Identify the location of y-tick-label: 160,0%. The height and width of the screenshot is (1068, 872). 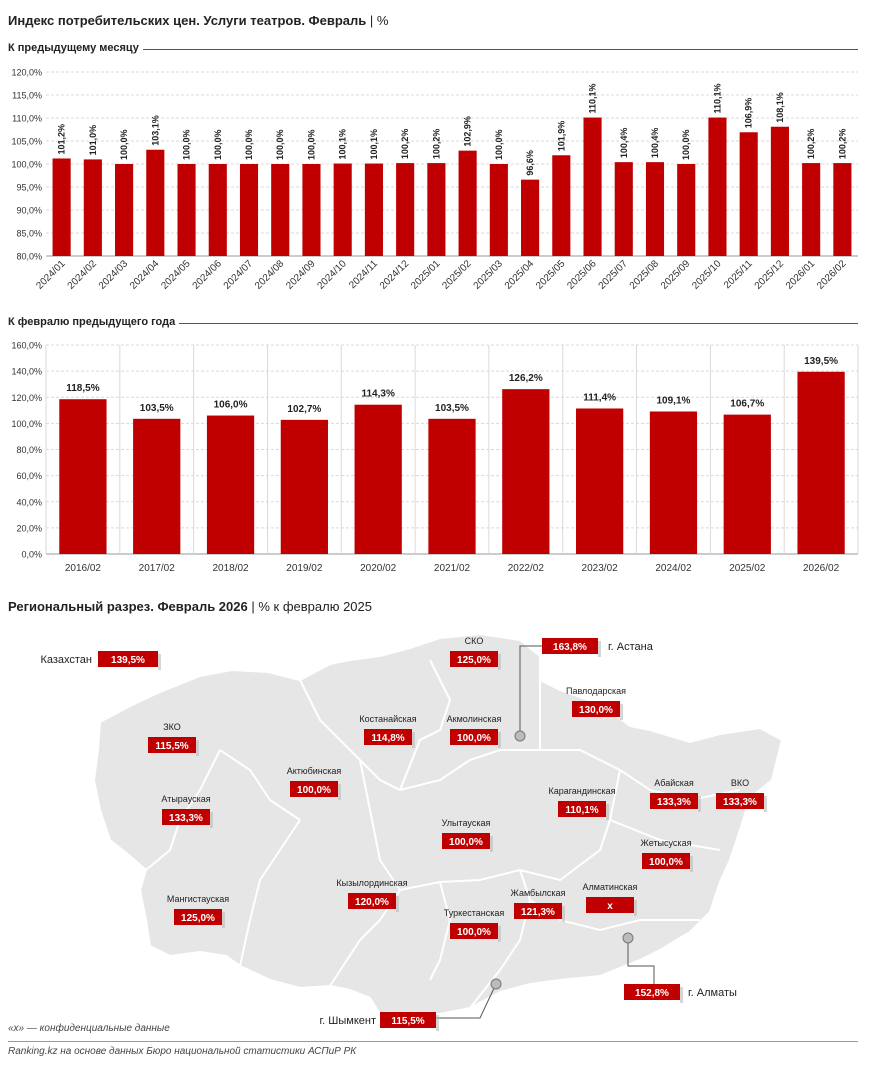
(26, 346).